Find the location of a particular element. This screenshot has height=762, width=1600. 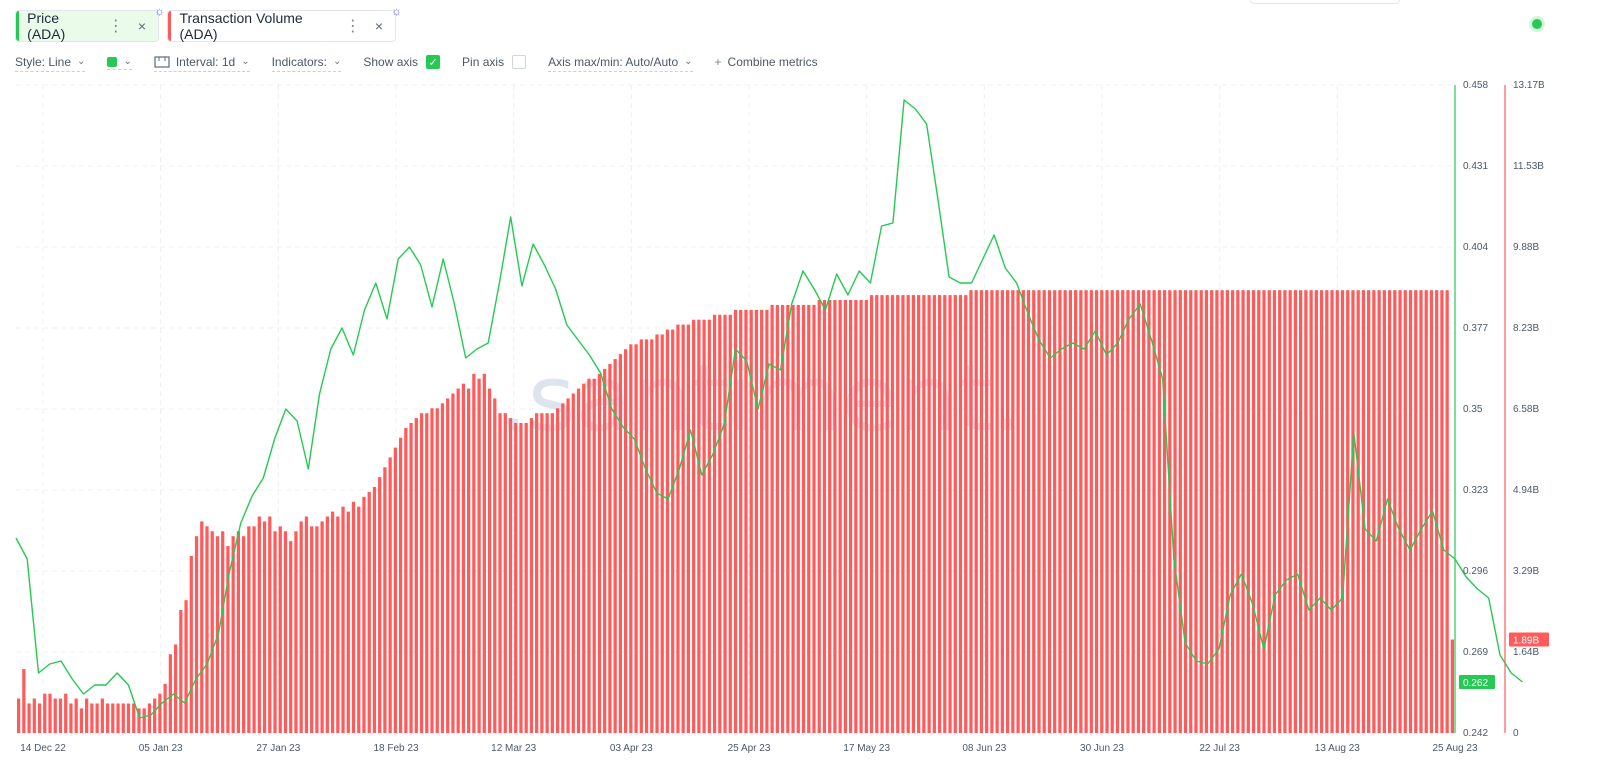

show-axis-toggle: Show axis ✓ is located at coordinates (402, 63).